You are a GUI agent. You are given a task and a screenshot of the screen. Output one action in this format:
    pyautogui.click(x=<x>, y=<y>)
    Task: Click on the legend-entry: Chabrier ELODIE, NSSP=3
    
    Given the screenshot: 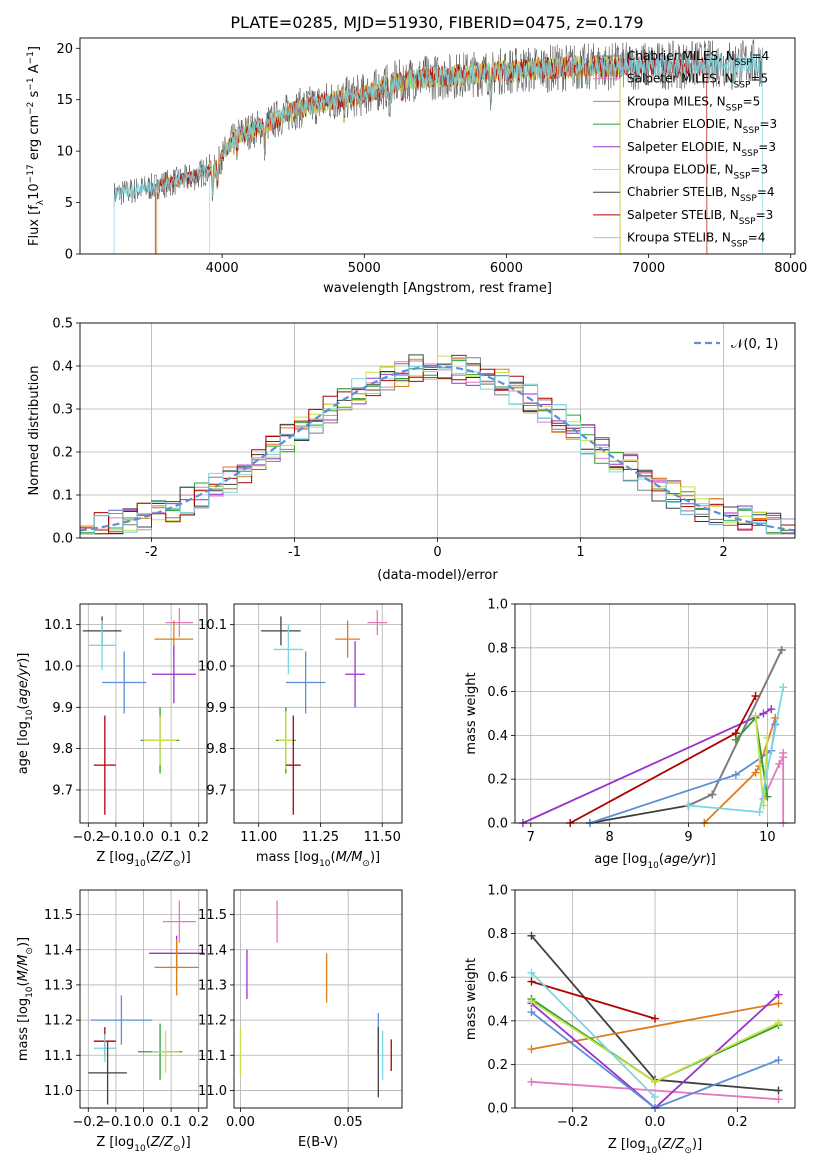 What is the action you would take?
    pyautogui.click(x=702, y=126)
    